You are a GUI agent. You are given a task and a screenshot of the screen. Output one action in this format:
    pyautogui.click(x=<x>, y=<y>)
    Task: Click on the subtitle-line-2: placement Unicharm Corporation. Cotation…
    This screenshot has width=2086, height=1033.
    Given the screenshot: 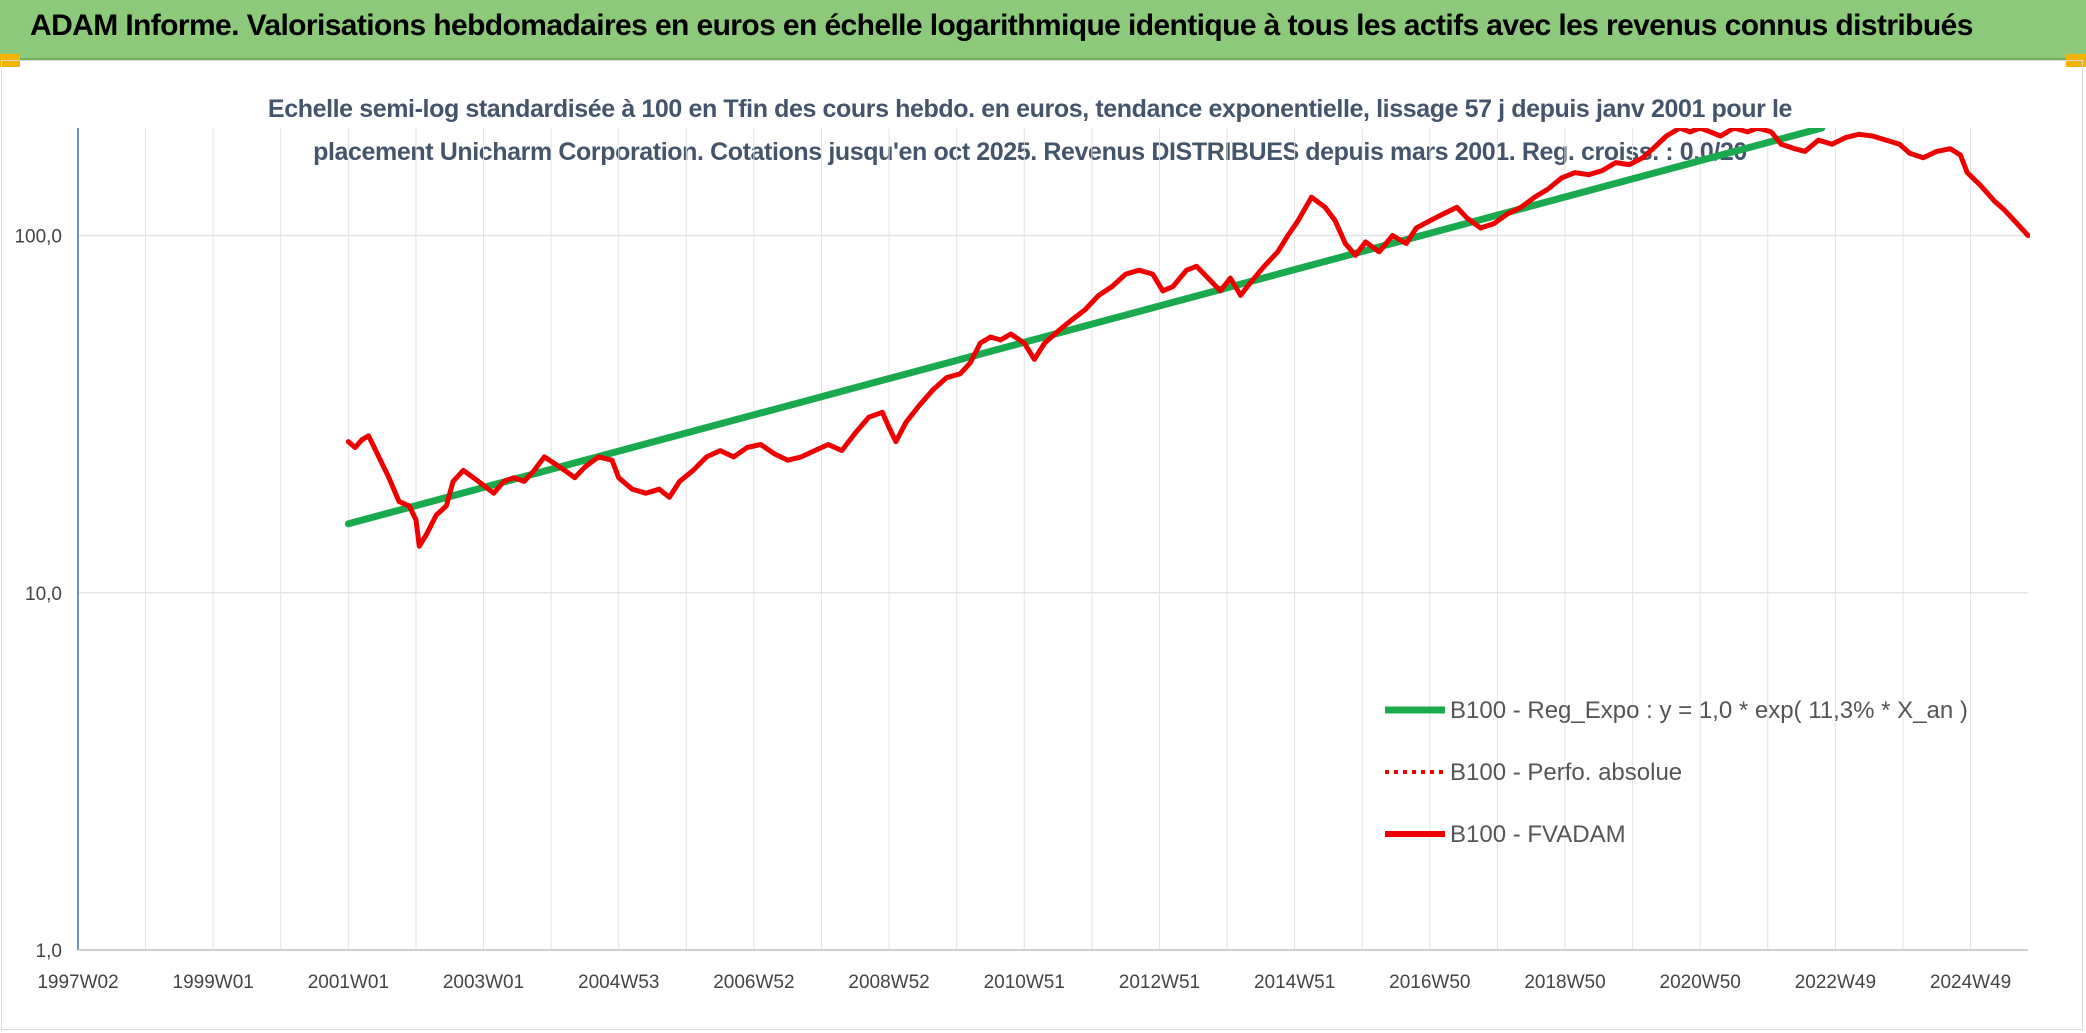 What is the action you would take?
    pyautogui.click(x=1030, y=152)
    